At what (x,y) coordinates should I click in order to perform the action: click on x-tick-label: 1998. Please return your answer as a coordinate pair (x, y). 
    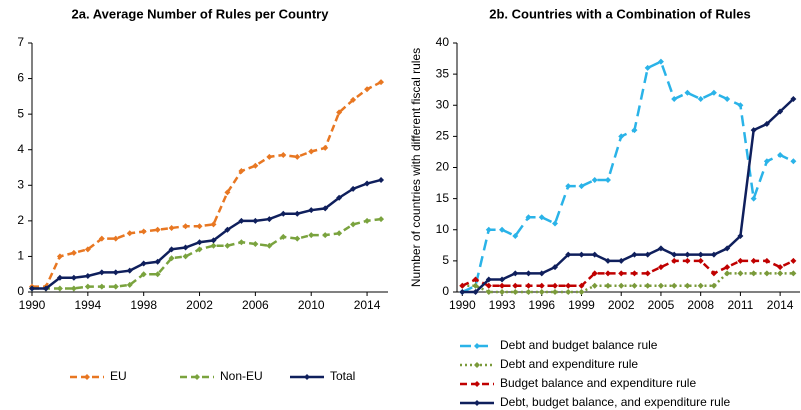
    Looking at the image, I should click on (143, 305).